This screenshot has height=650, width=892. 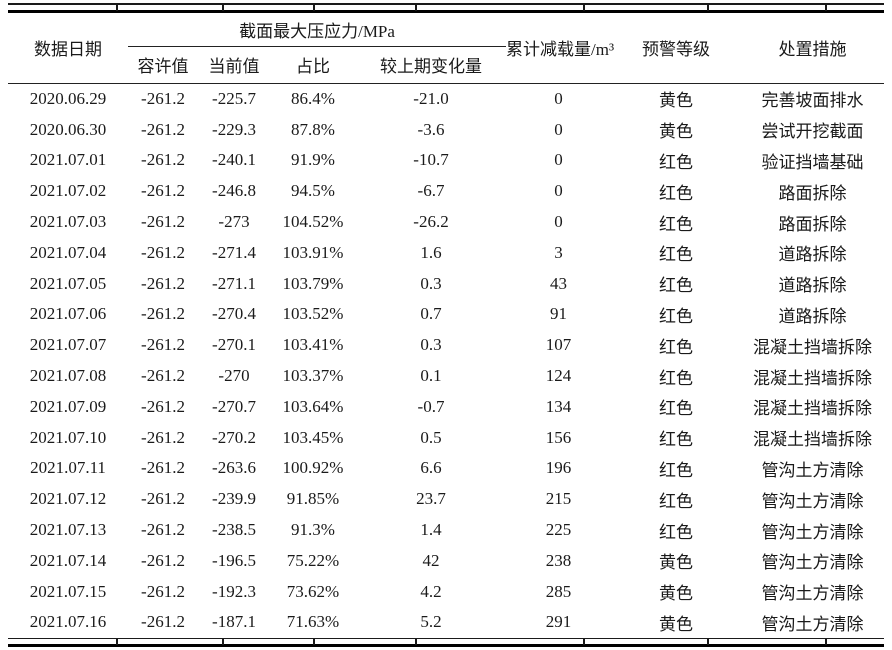 What do you see at coordinates (234, 160) in the screenshot?
I see `cell-current: -240.1` at bounding box center [234, 160].